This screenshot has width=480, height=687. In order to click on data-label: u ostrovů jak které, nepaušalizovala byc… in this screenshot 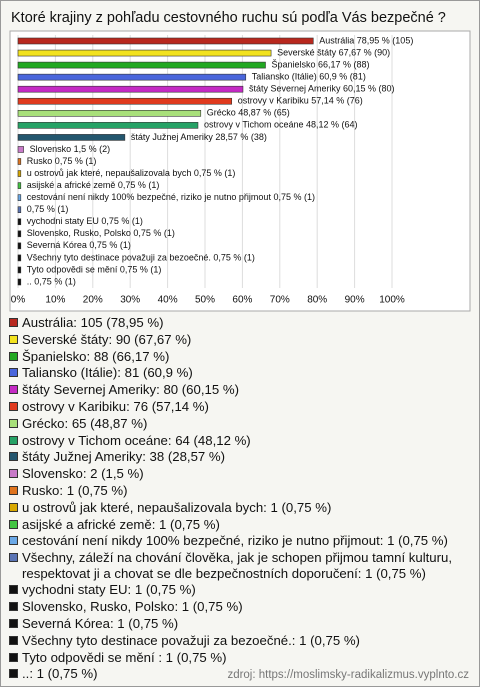, I will do `click(131, 173)`.